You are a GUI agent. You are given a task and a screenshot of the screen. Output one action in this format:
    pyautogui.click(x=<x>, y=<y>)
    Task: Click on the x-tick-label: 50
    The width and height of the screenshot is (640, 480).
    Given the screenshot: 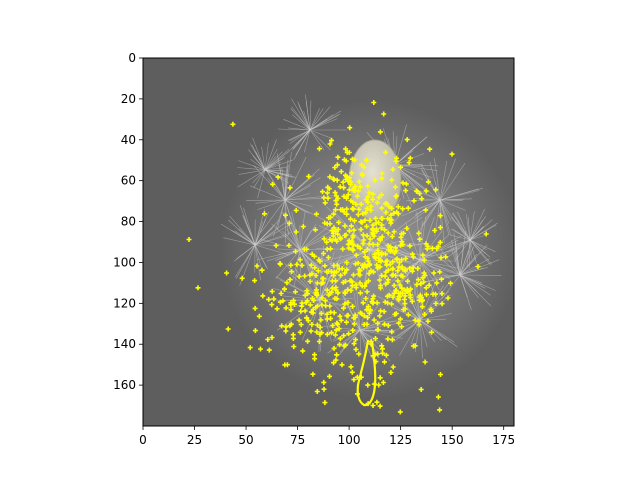 What is the action you would take?
    pyautogui.click(x=245, y=440)
    